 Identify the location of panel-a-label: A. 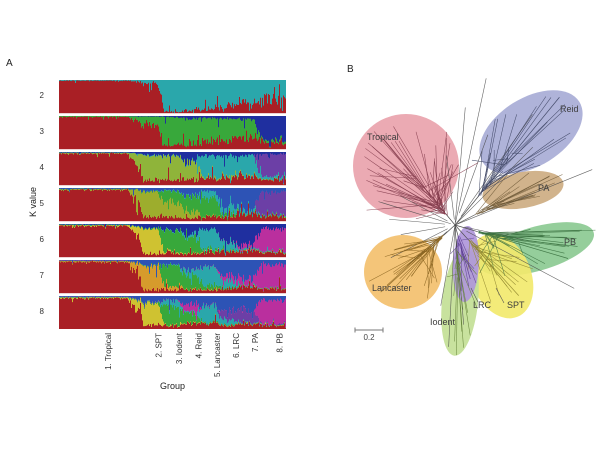
(9, 63).